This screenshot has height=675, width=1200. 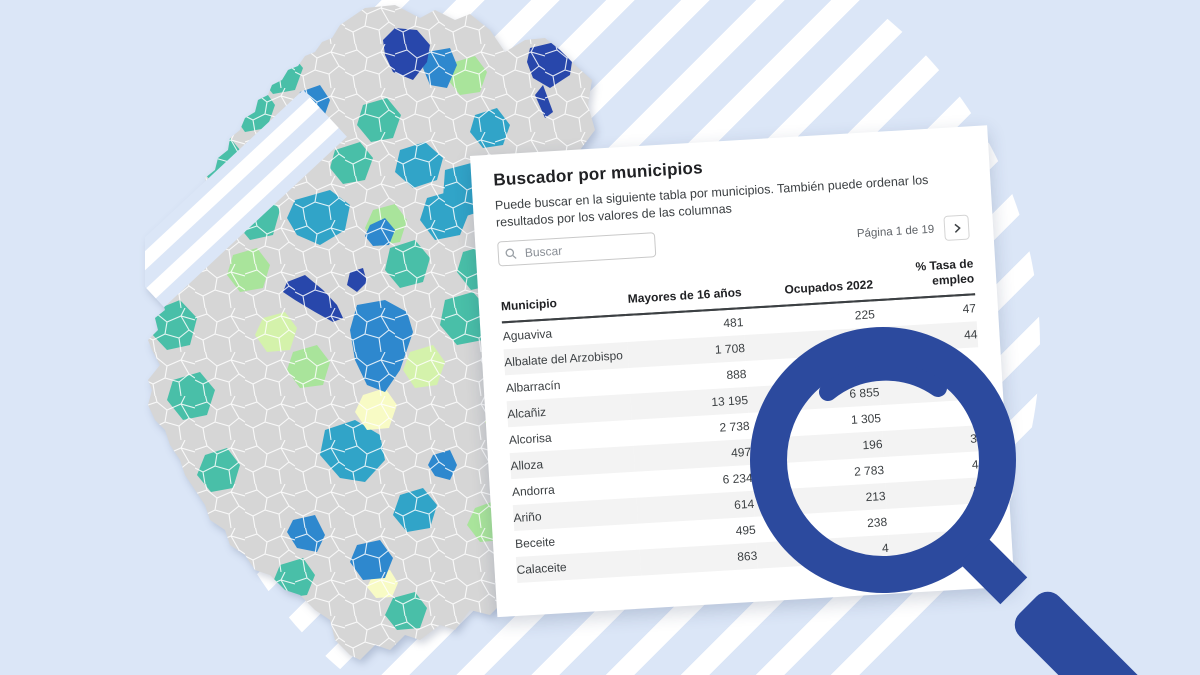 I want to click on magnifier-lens-ring, so click(x=883, y=460).